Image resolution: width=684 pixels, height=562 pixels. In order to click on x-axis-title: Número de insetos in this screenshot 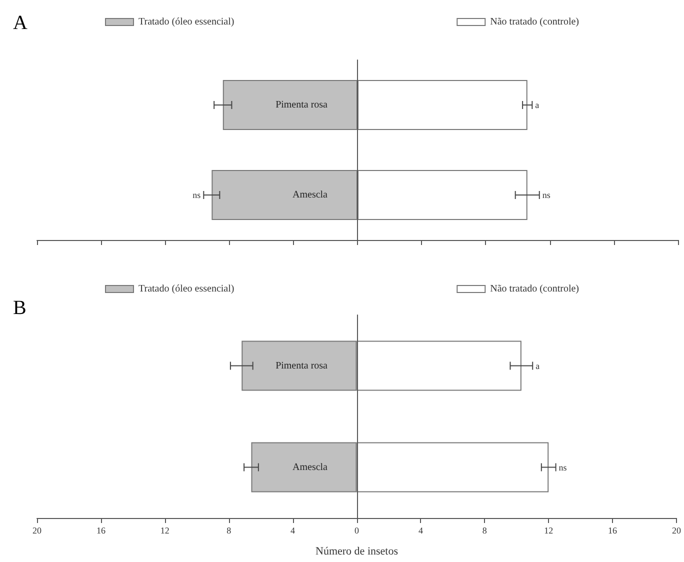, I will do `click(357, 552)`.